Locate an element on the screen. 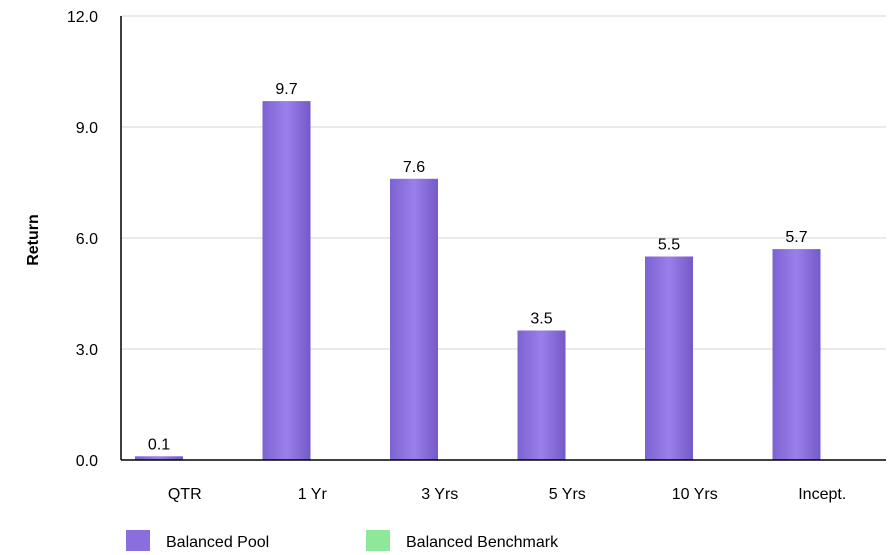  x-tick-label: 5 Yrs is located at coordinates (567, 494).